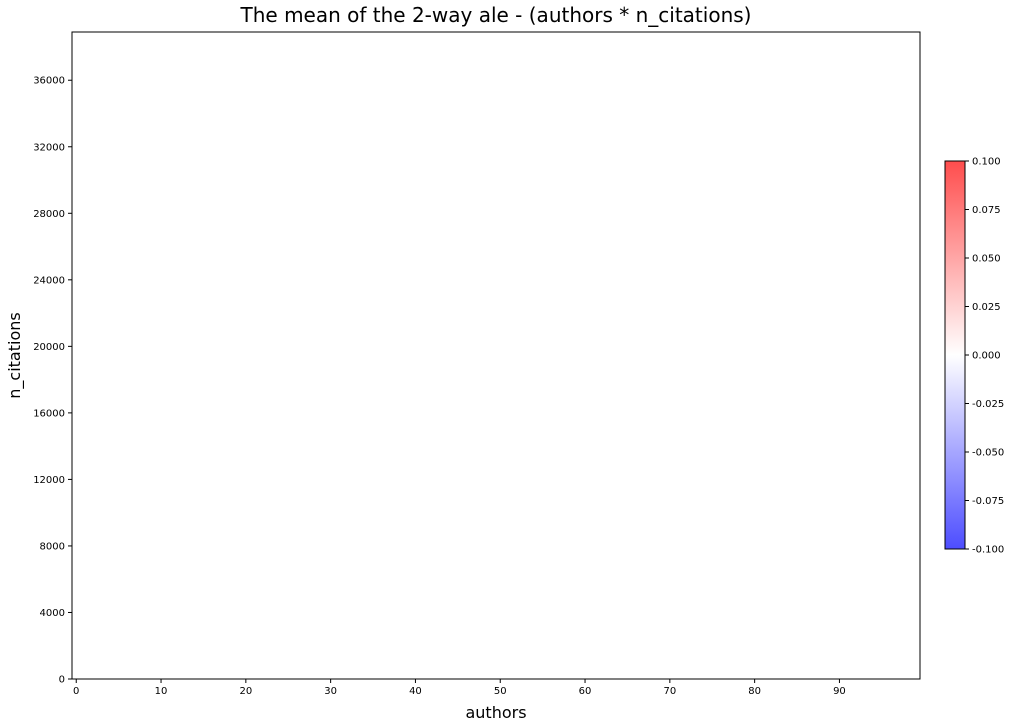 The height and width of the screenshot is (728, 1015). What do you see at coordinates (986, 307) in the screenshot?
I see `colorbar-tick-label: 0.025` at bounding box center [986, 307].